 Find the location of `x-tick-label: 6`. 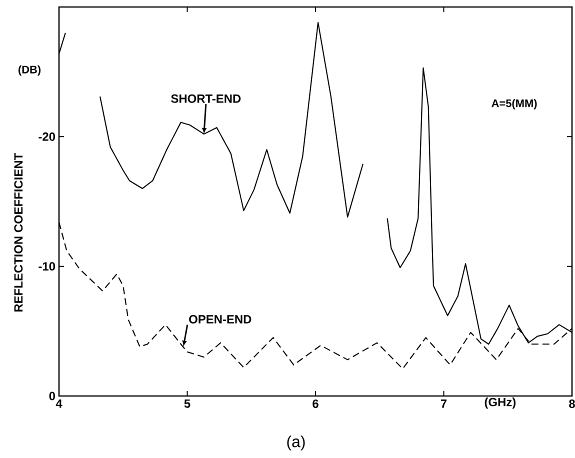

x-tick-label: 6 is located at coordinates (315, 404).